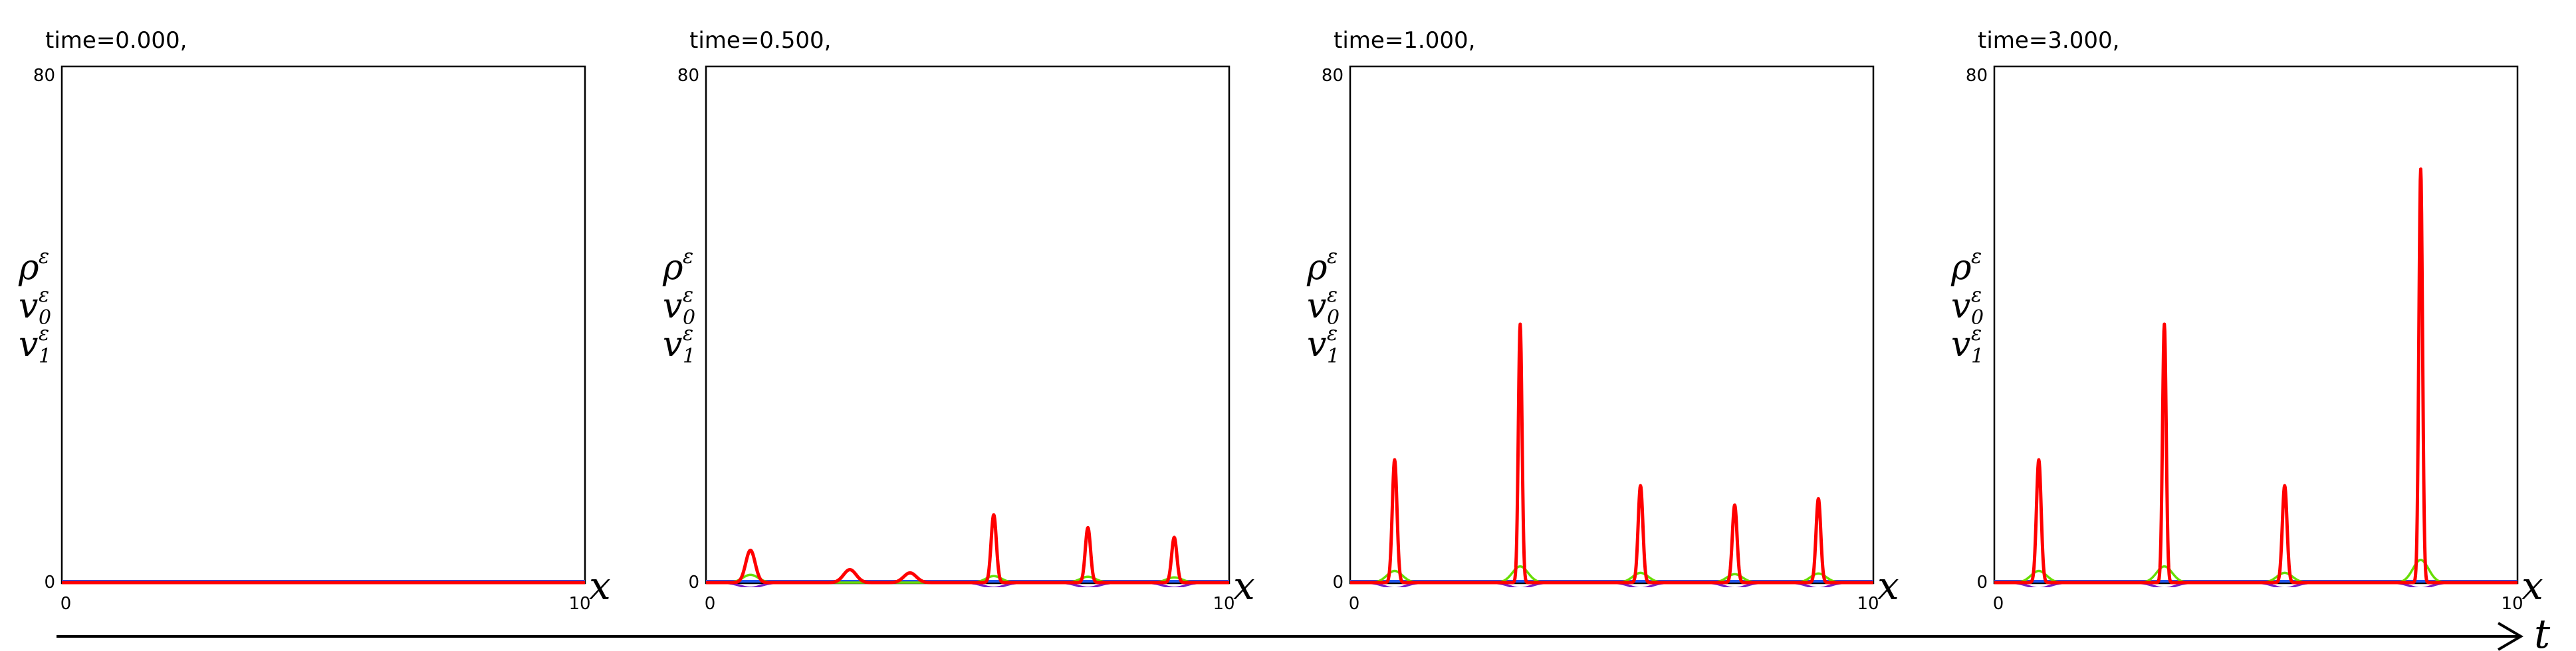  I want to click on series-v0, so click(2255, 571).